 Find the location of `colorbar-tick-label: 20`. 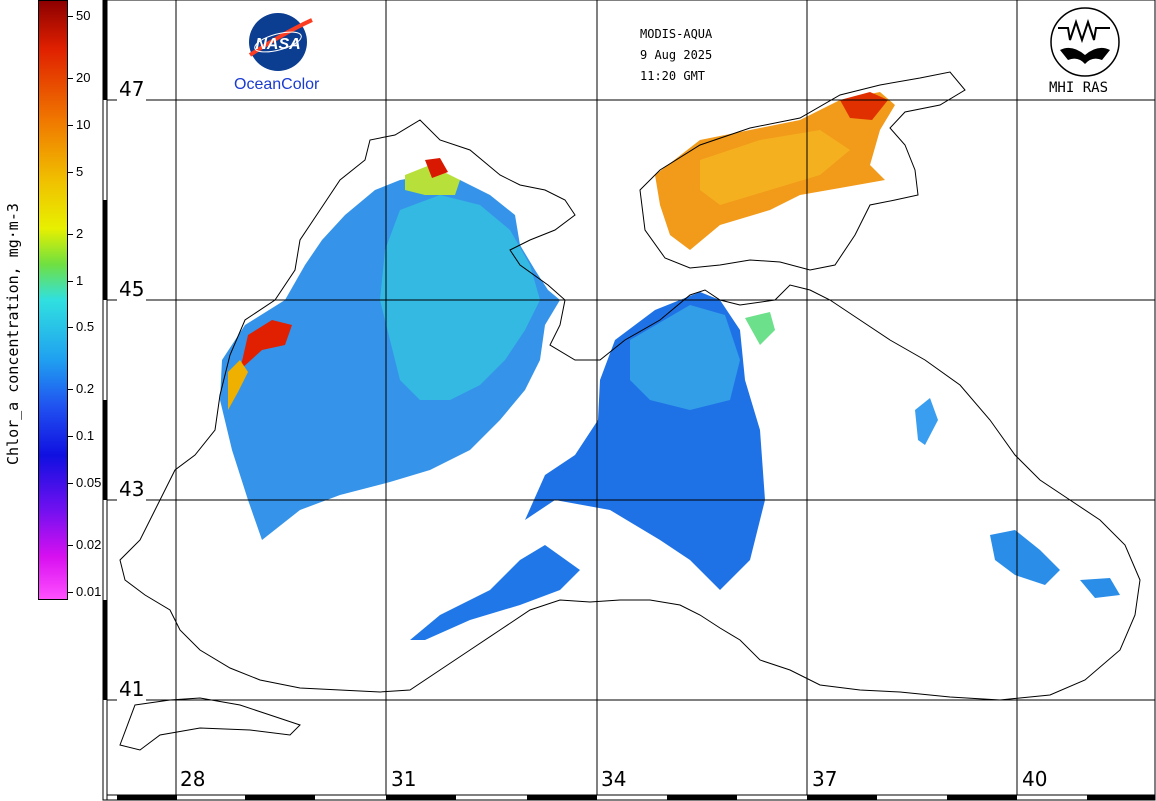

colorbar-tick-label: 20 is located at coordinates (83, 77).